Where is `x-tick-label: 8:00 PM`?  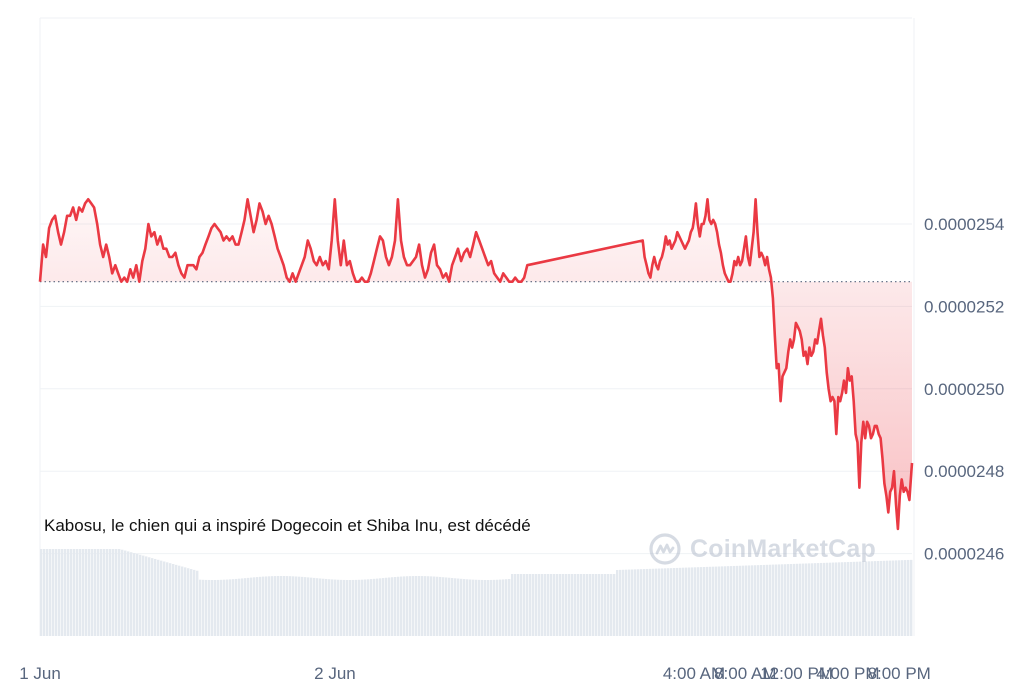
x-tick-label: 8:00 PM is located at coordinates (899, 673).